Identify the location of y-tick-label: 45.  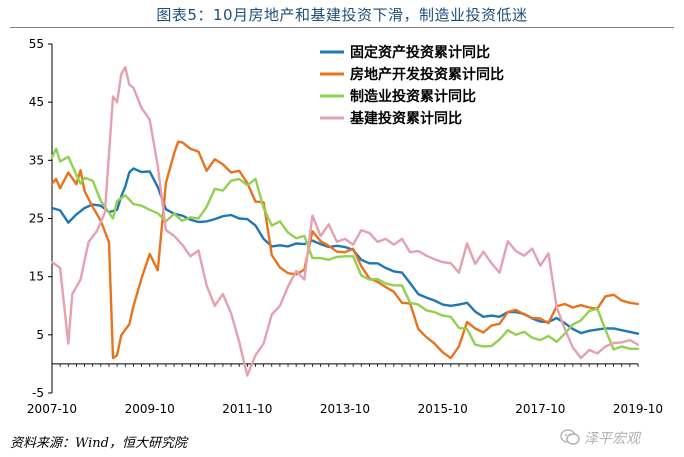
(36, 102).